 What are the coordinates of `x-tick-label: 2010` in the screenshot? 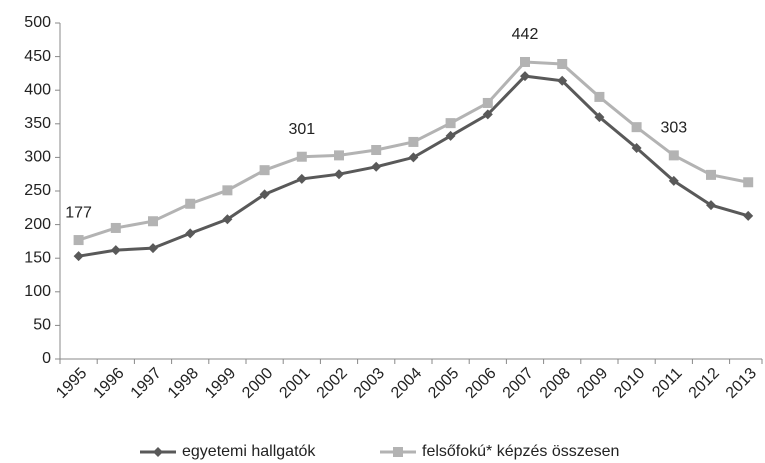 It's located at (629, 383).